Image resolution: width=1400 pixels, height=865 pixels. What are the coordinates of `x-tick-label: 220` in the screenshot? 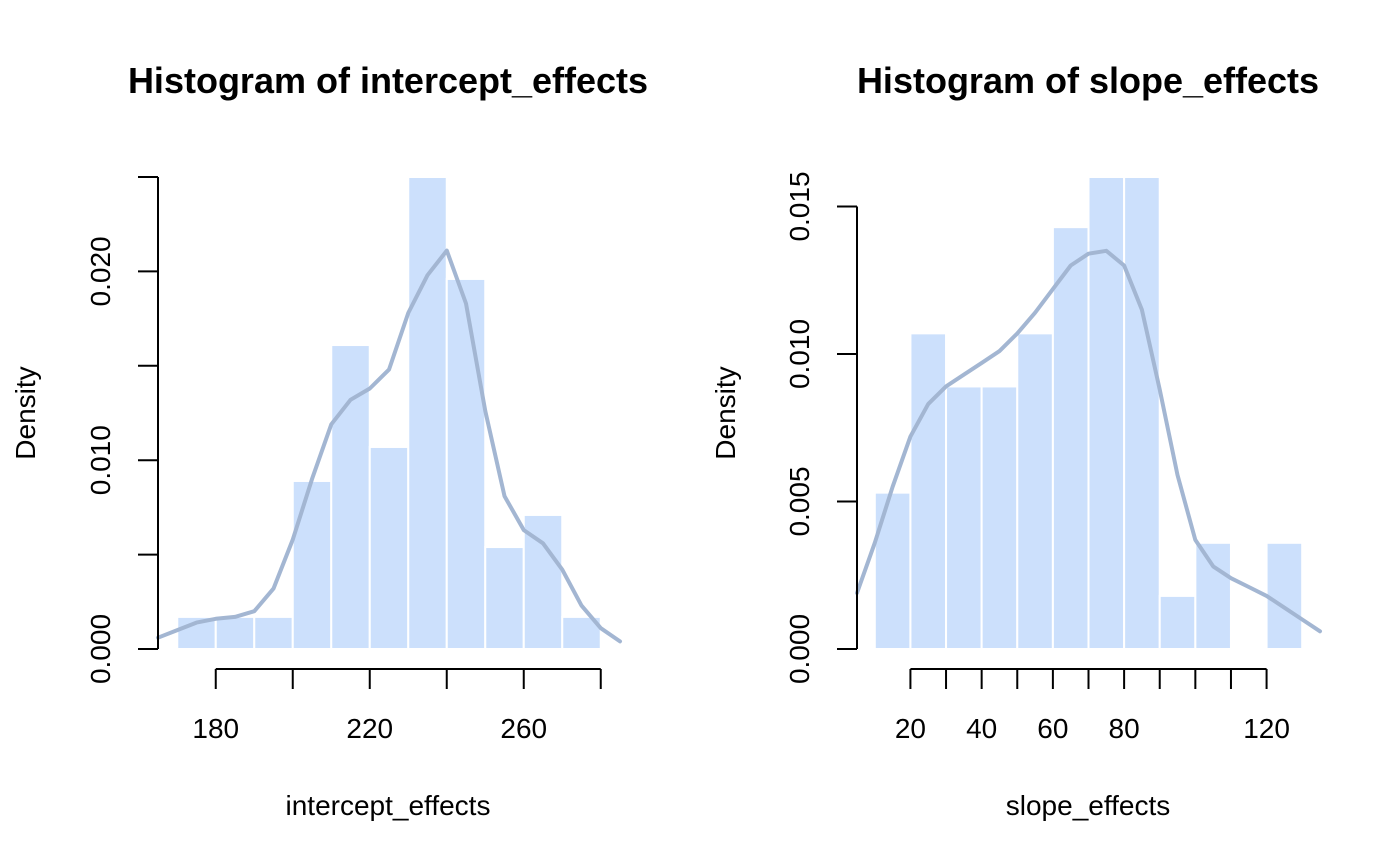 It's located at (369, 728).